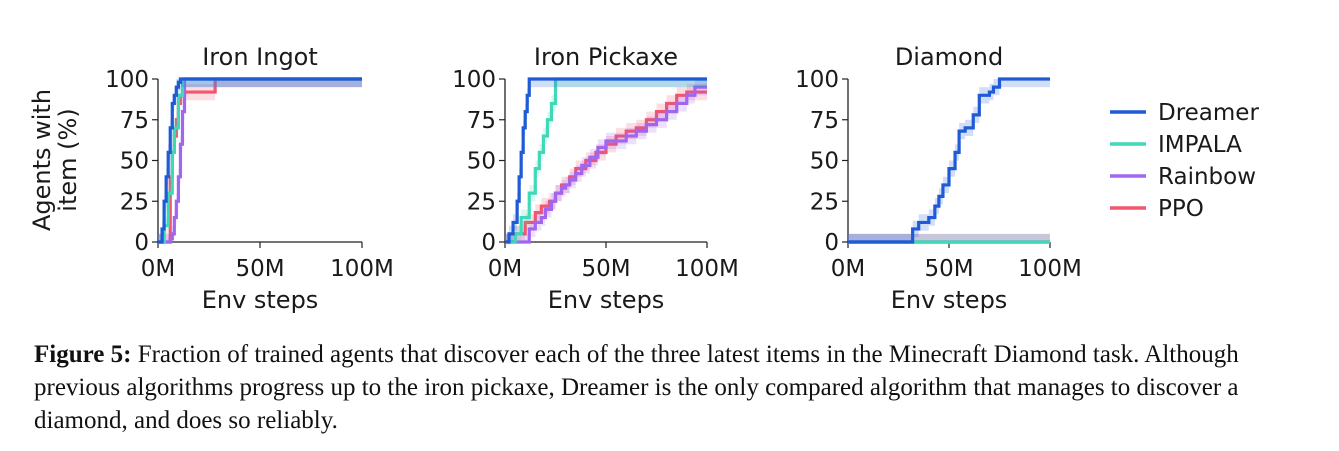 This screenshot has width=1339, height=451. What do you see at coordinates (134, 162) in the screenshot?
I see `plot-iron-ingot-y-tick-label: 50` at bounding box center [134, 162].